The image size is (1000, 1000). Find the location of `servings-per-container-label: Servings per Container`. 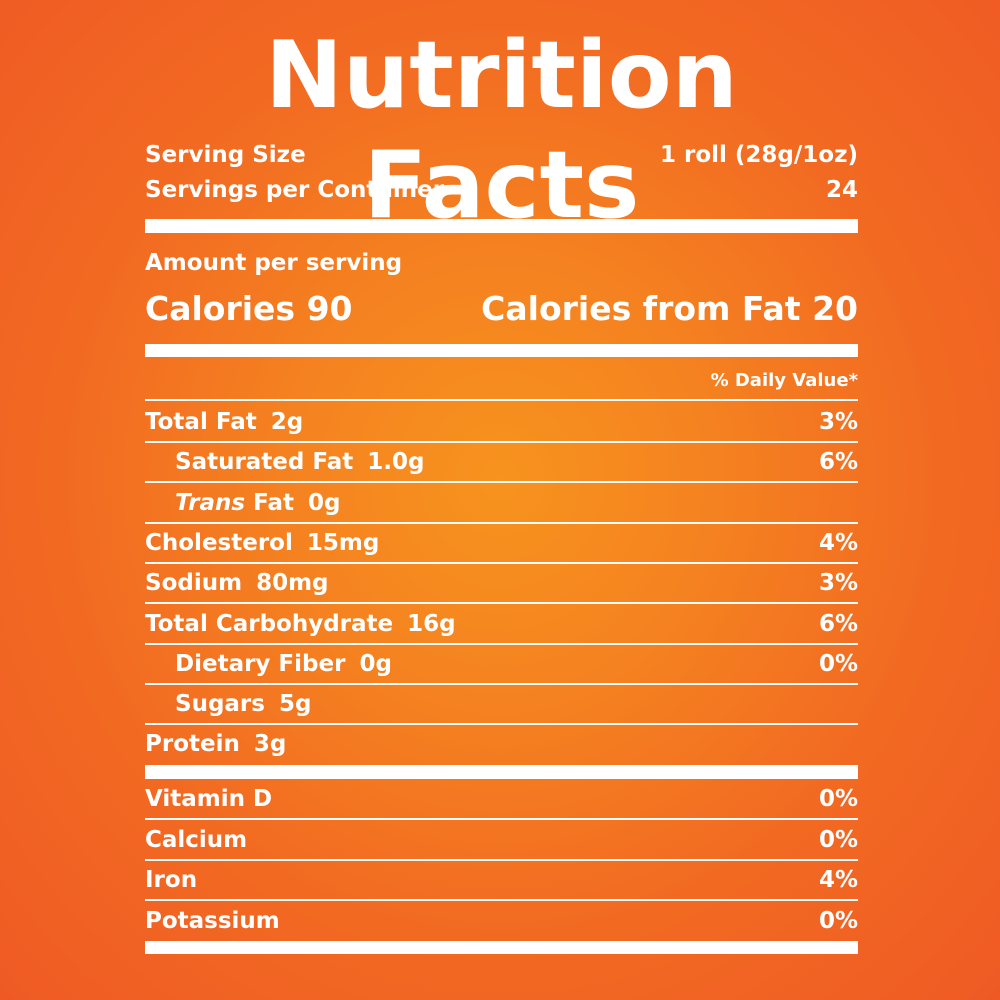

servings-per-container-label: Servings per Container is located at coordinates (295, 190).